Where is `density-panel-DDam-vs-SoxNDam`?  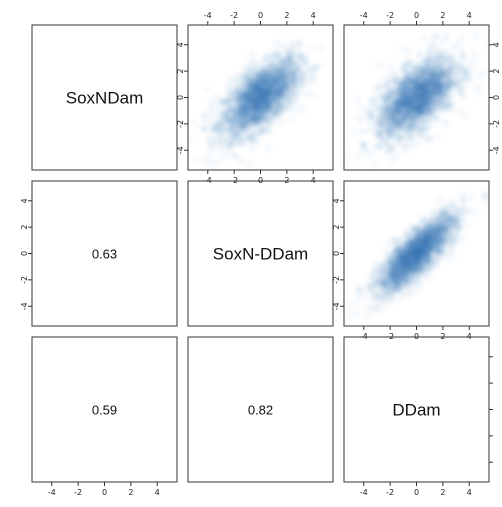
density-panel-DDam-vs-SoxNDam is located at coordinates (422, 99).